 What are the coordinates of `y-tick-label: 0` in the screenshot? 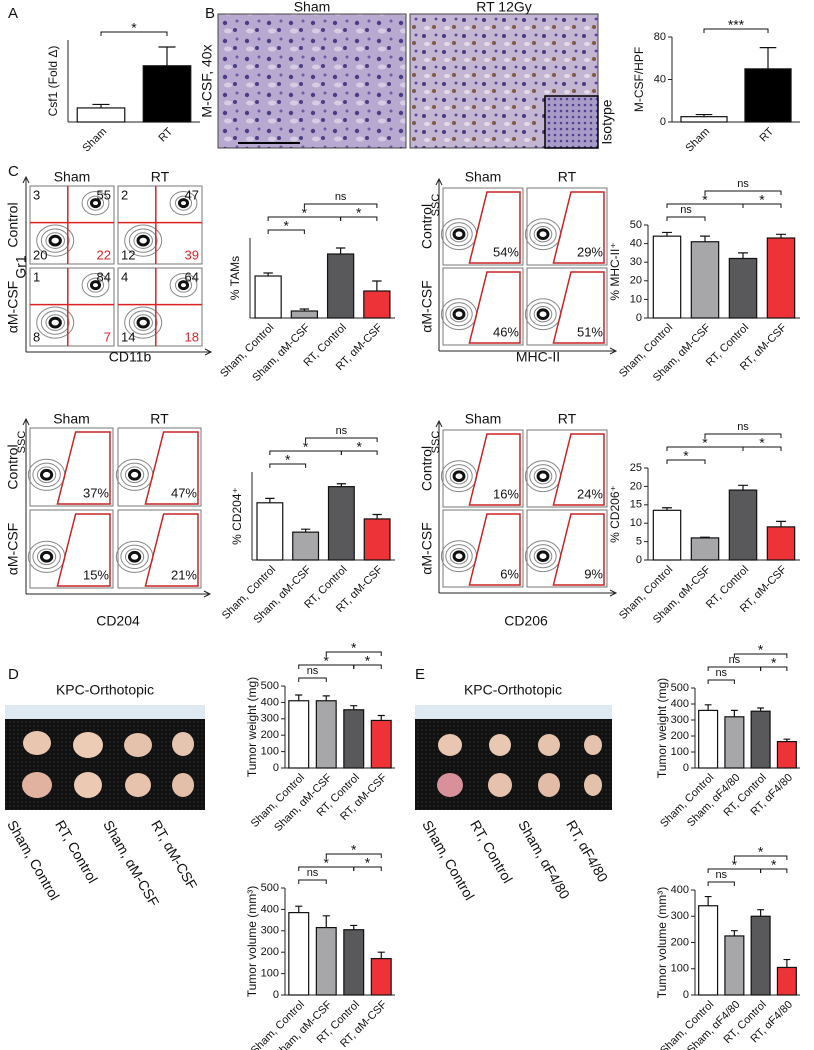 It's located at (639, 318).